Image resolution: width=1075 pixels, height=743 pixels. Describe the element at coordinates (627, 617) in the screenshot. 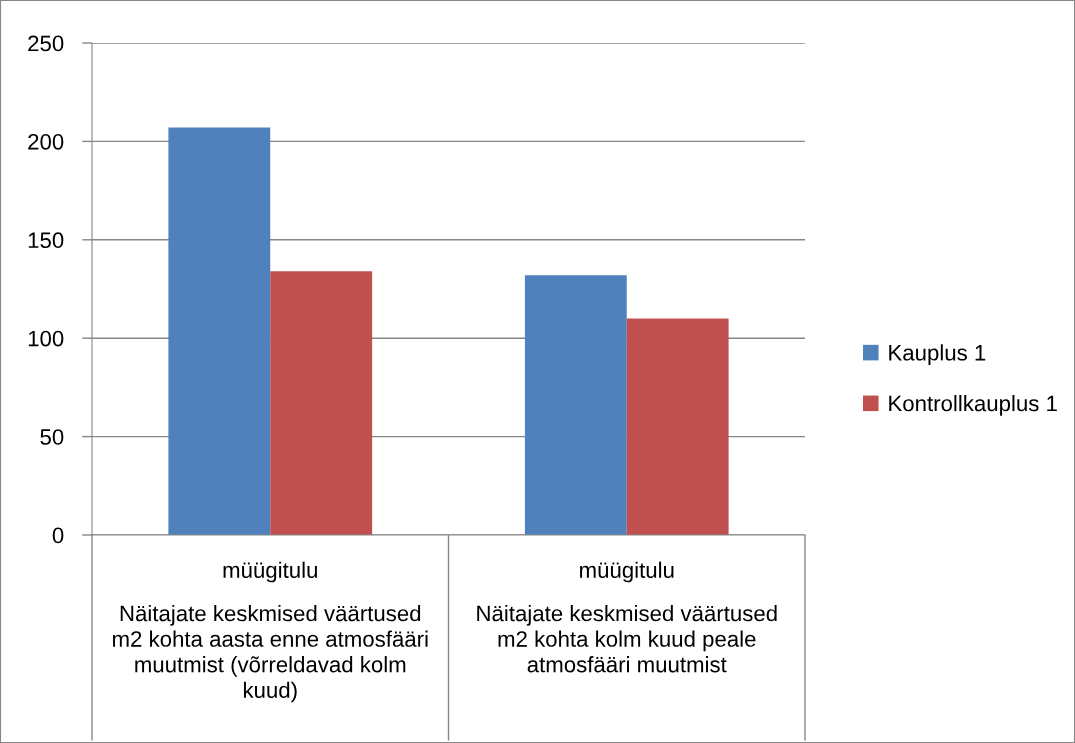

I see `x-tick-label: müügitulu Näitajate keskmised väärtused m2 kohta kolm kuud peale atmosfääri muutmist` at that location.